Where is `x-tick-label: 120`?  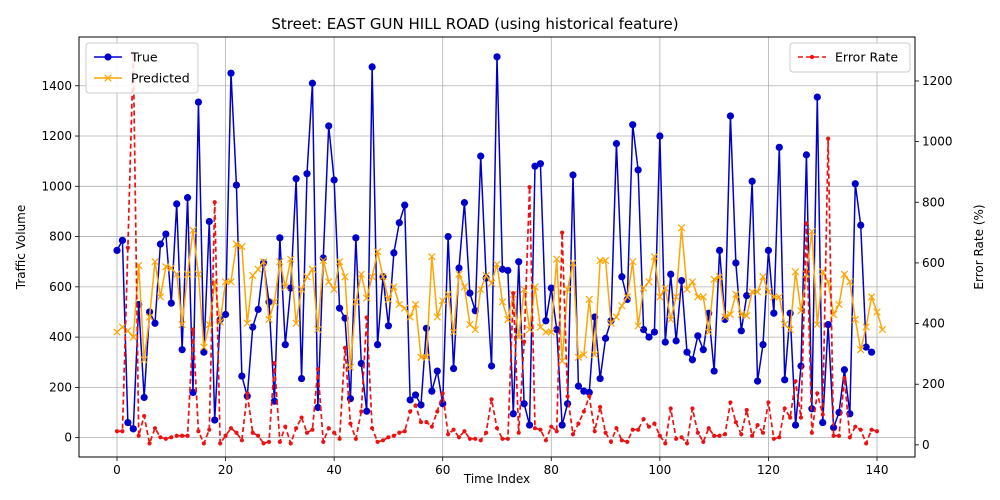 x-tick-label: 120 is located at coordinates (768, 470).